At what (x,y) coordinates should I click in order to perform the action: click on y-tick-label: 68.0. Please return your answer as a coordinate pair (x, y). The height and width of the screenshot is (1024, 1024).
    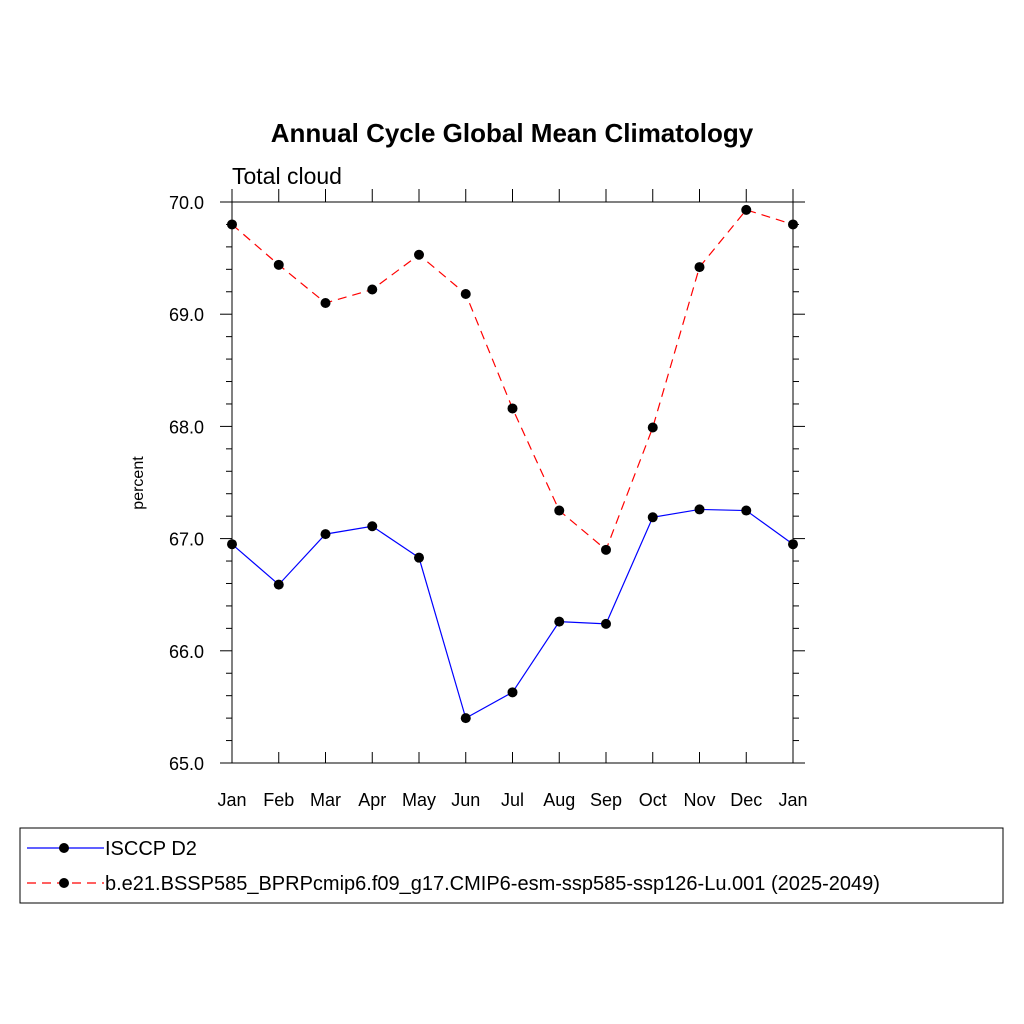
    Looking at the image, I should click on (186, 427).